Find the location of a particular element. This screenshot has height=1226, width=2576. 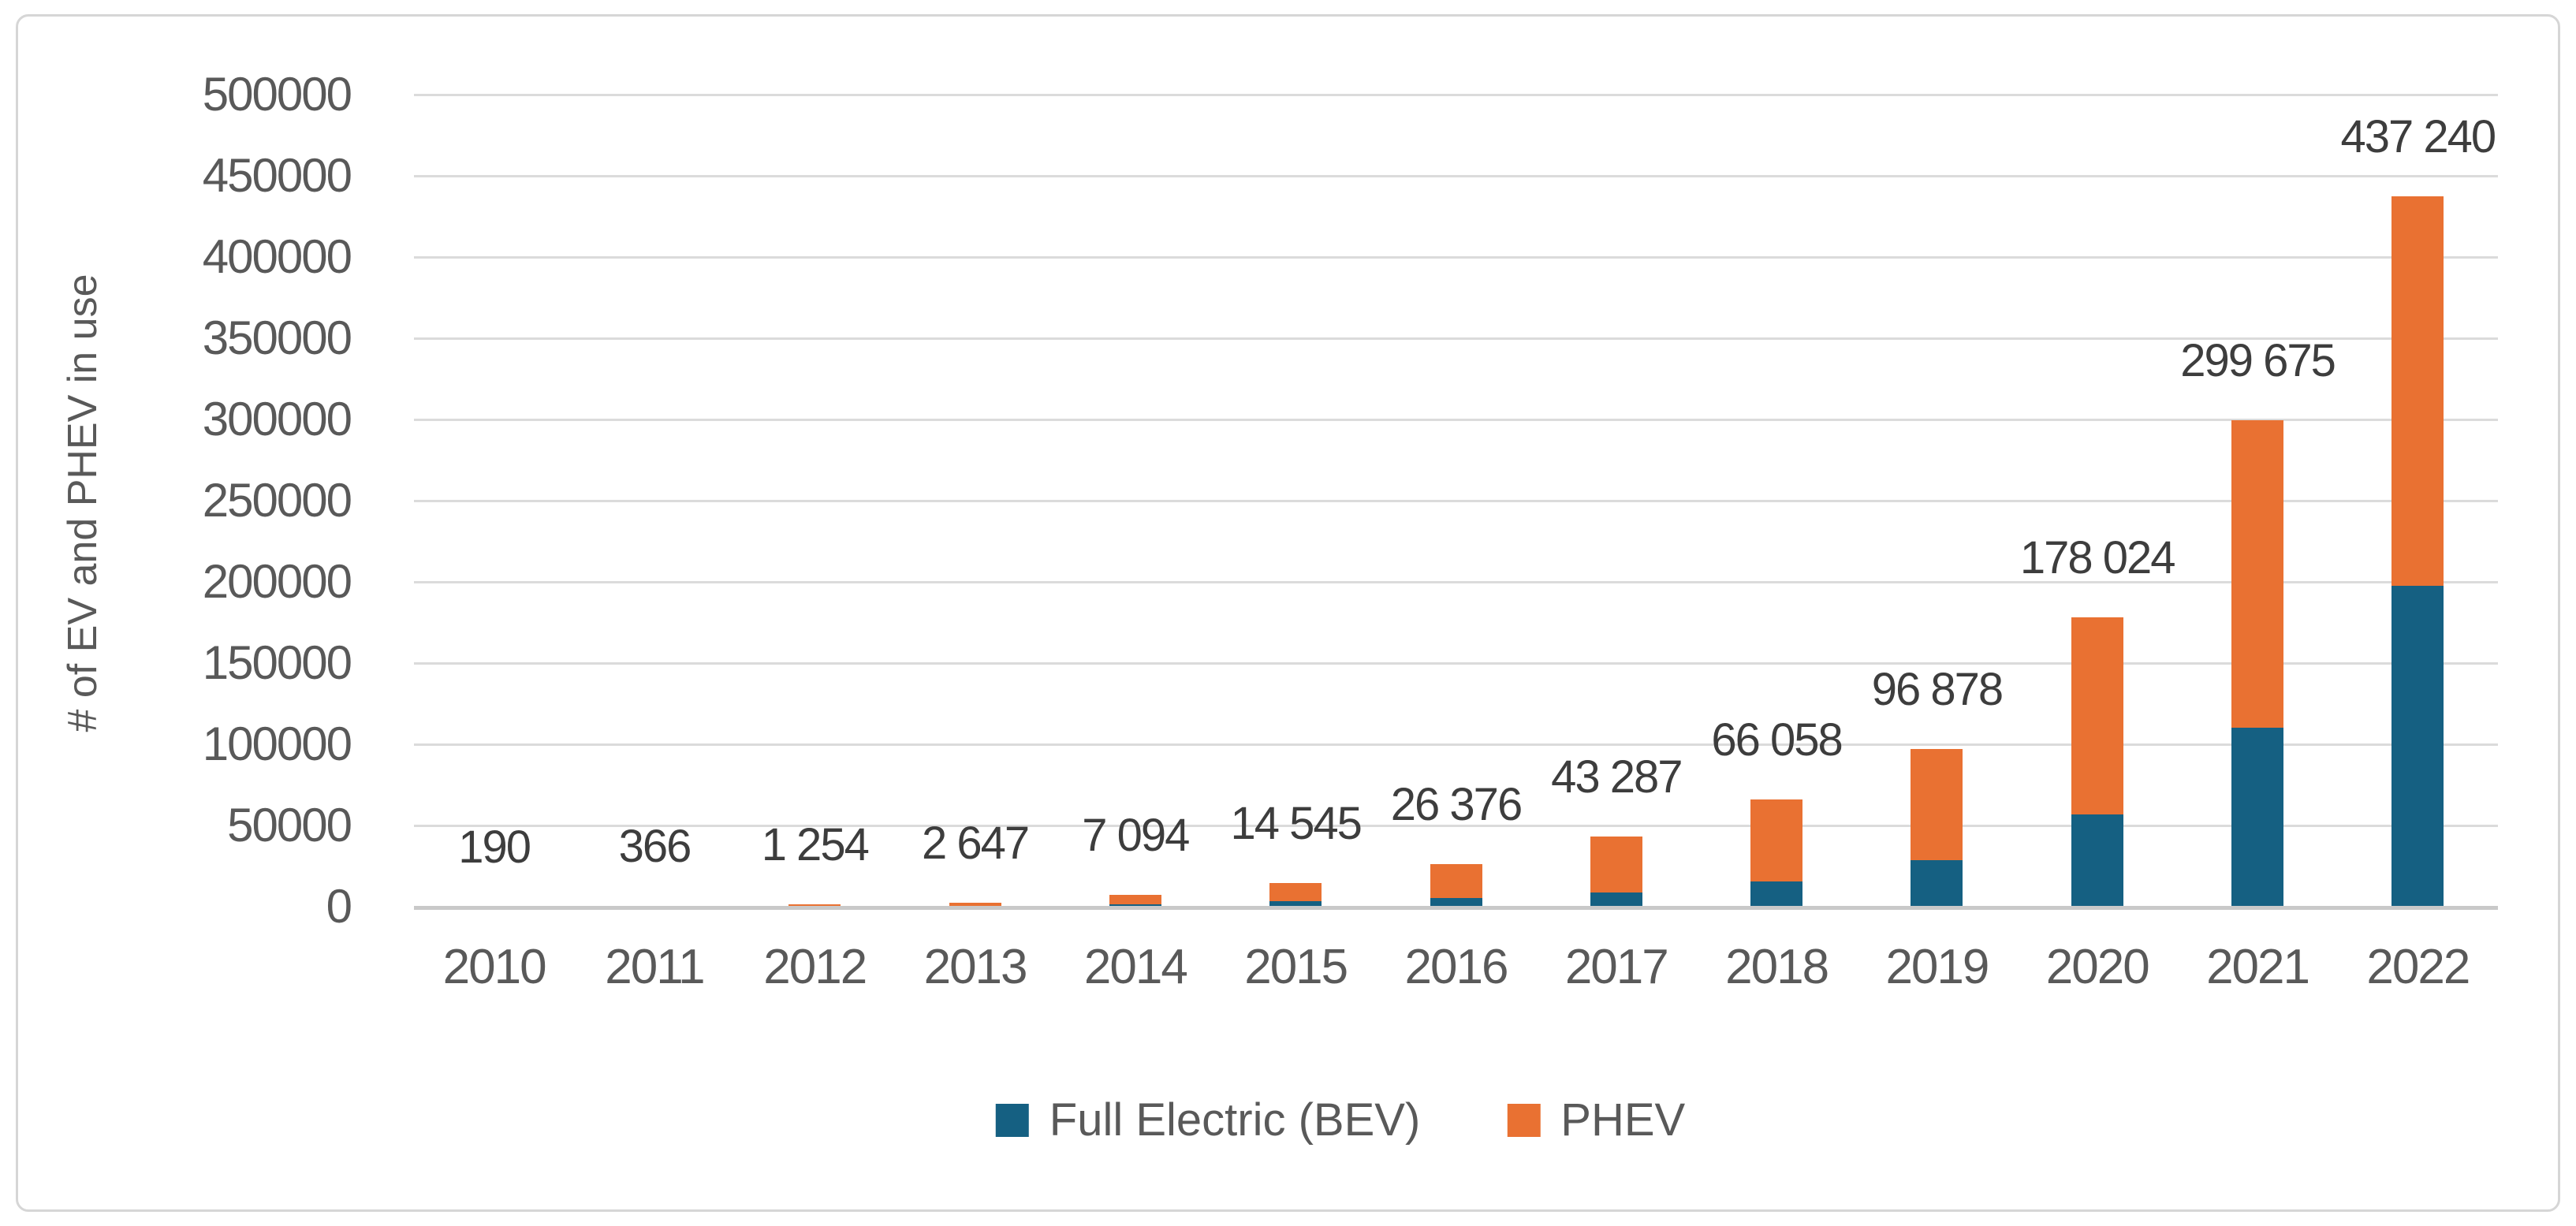

x-axis-label-2021: 2021 is located at coordinates (2258, 967).